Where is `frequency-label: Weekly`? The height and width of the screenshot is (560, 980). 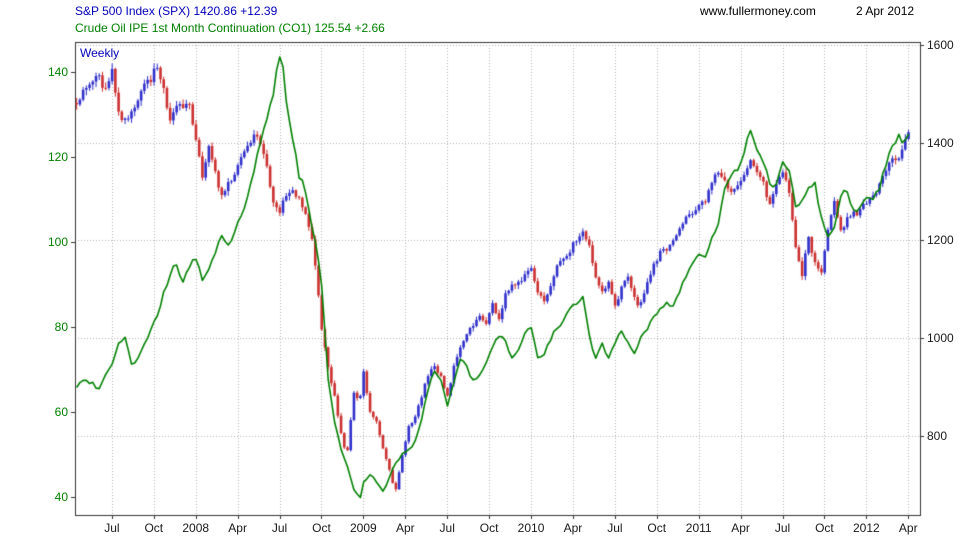 frequency-label: Weekly is located at coordinates (100, 53).